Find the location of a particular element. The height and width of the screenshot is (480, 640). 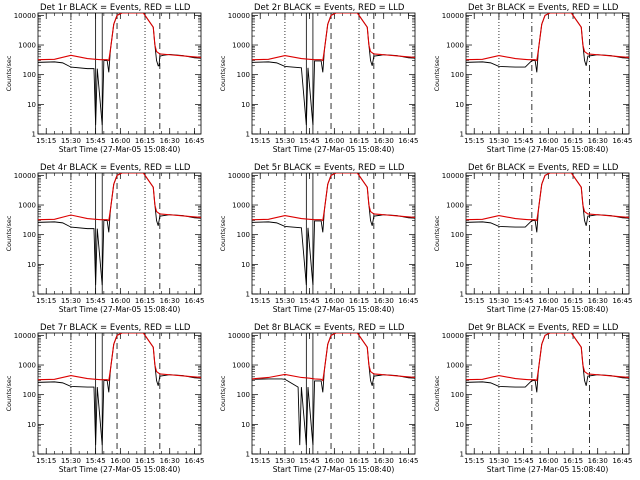

panel-title: Det 1r BLACK = Events, RED = LLD is located at coordinates (115, 8).